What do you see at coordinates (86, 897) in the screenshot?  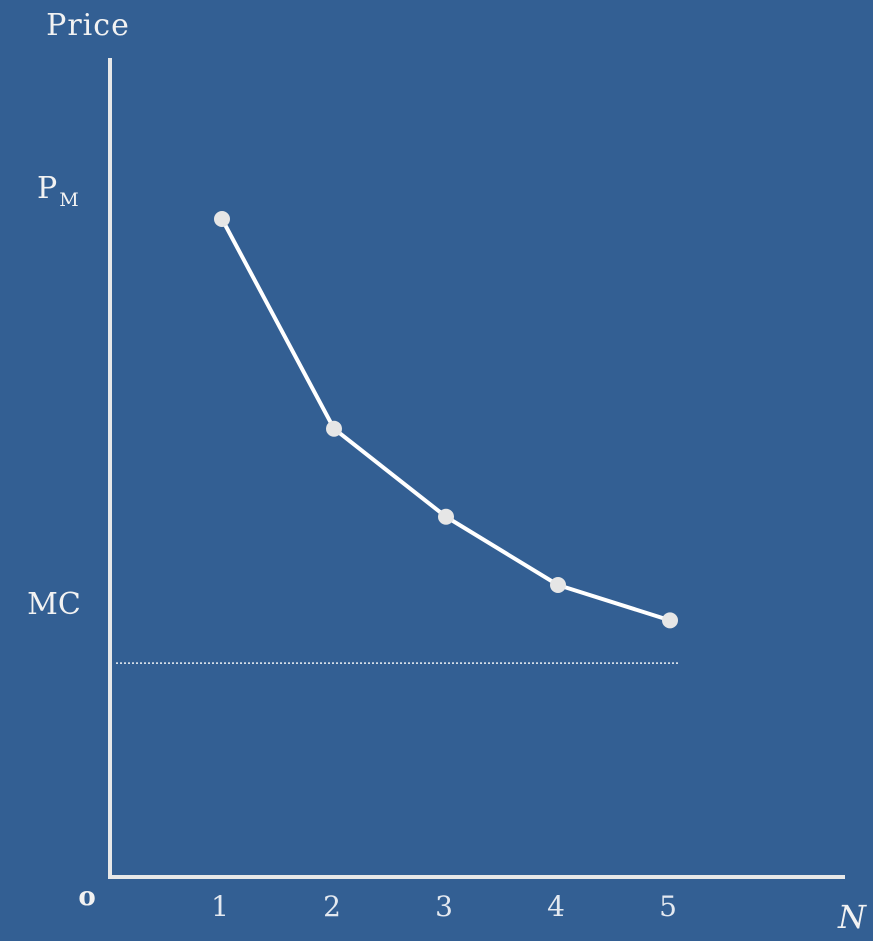 I see `origin-label: o` at bounding box center [86, 897].